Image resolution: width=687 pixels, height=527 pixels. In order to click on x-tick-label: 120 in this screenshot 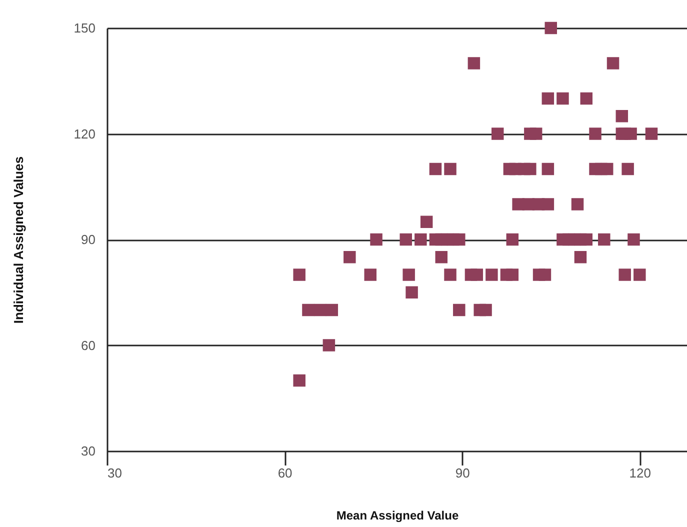, I will do `click(640, 473)`.